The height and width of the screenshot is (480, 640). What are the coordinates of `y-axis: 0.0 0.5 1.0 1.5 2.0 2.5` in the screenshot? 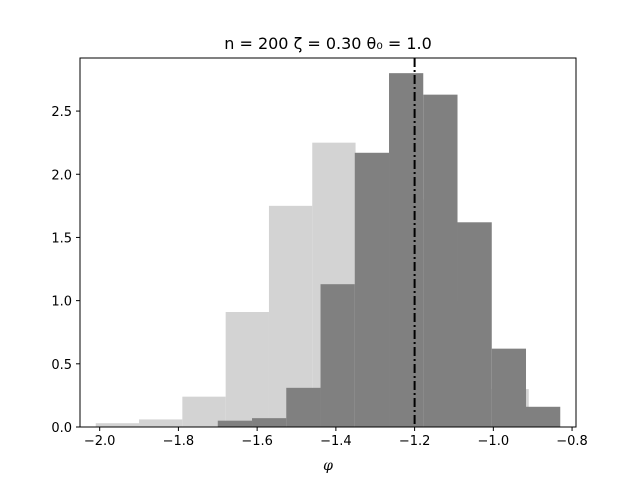 It's located at (65, 270).